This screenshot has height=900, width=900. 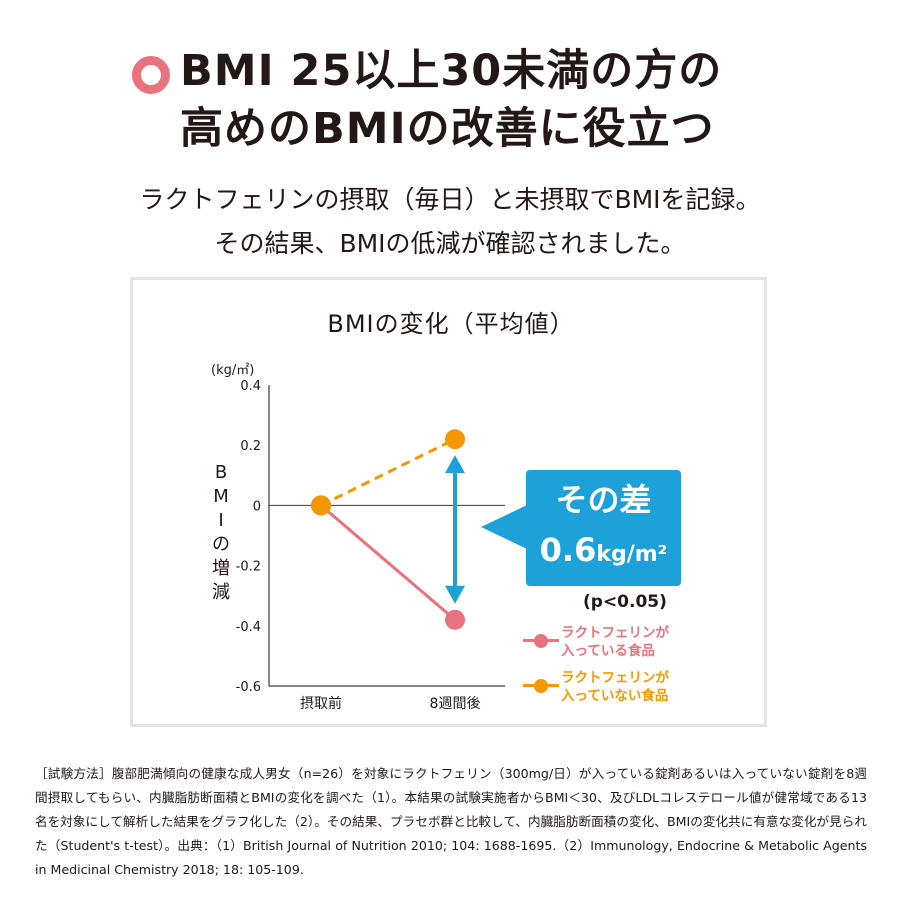 I want to click on legend-item-placebo: ラクトフェリンが 入っていない食品, so click(x=623, y=689).